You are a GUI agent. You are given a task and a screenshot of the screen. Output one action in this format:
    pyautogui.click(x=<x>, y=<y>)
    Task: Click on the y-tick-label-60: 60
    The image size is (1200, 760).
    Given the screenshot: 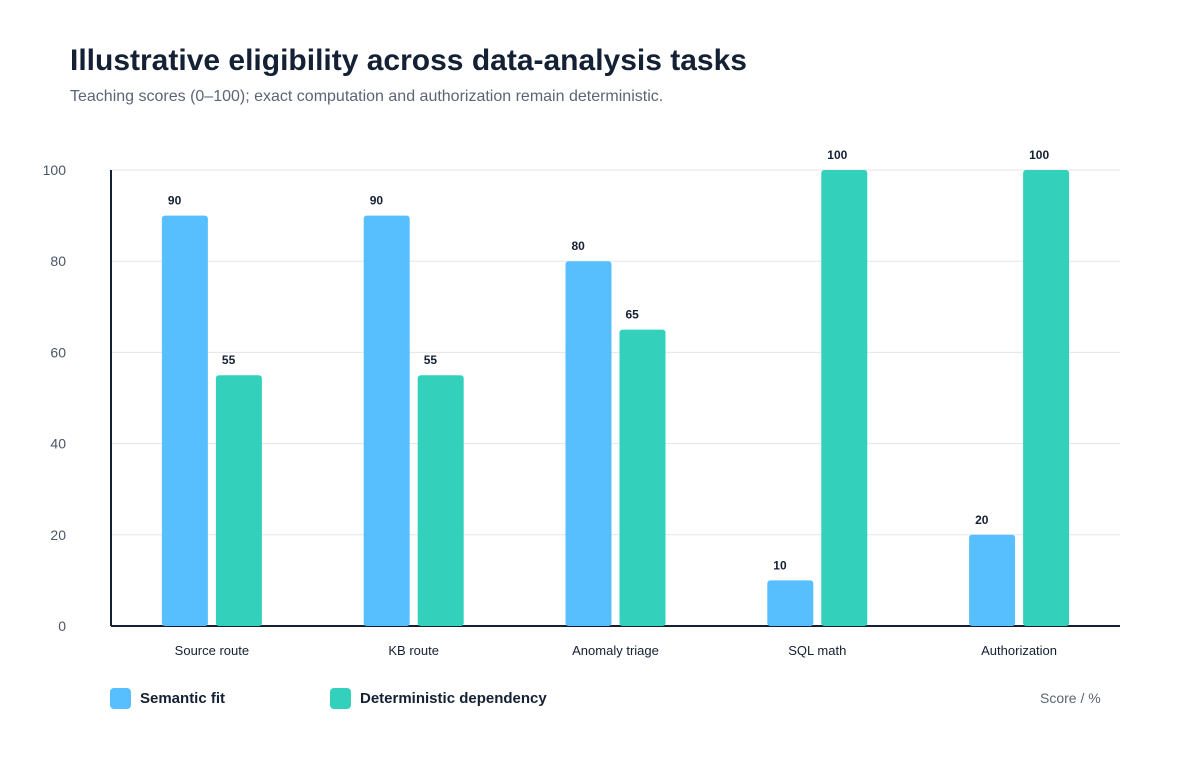 What is the action you would take?
    pyautogui.click(x=58, y=352)
    